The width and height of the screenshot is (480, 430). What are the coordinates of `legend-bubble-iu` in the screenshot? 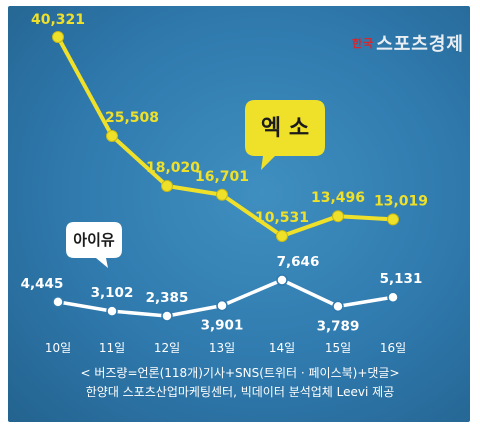 It's located at (94, 245).